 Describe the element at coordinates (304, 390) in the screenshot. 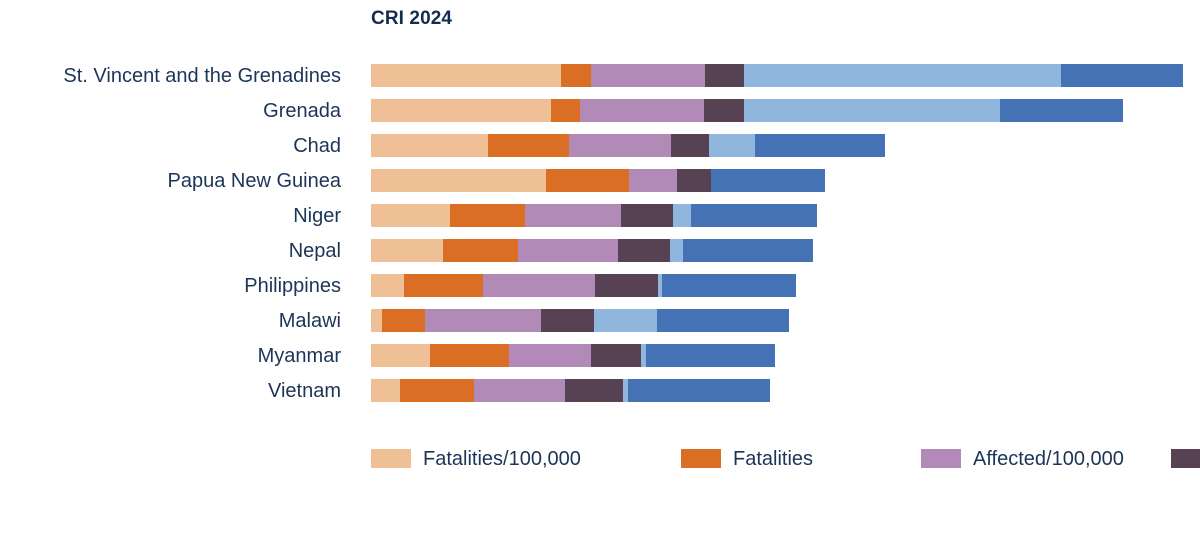

I see `category-label: Vietnam` at that location.